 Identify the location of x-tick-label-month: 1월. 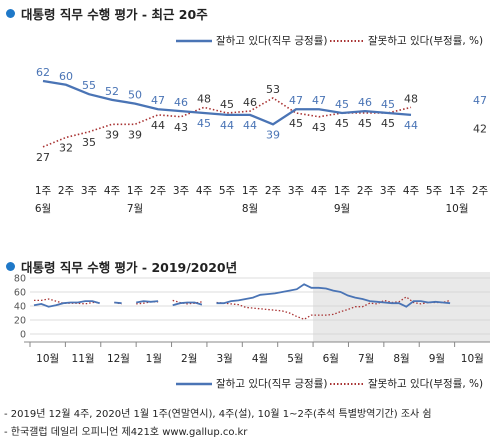
(154, 359).